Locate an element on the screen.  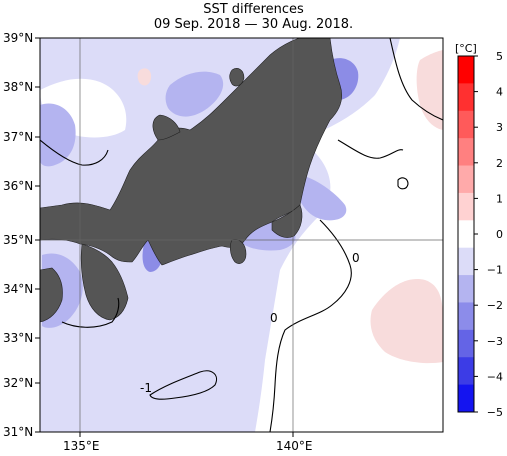
land-boso-peninsula is located at coordinates (287, 221).